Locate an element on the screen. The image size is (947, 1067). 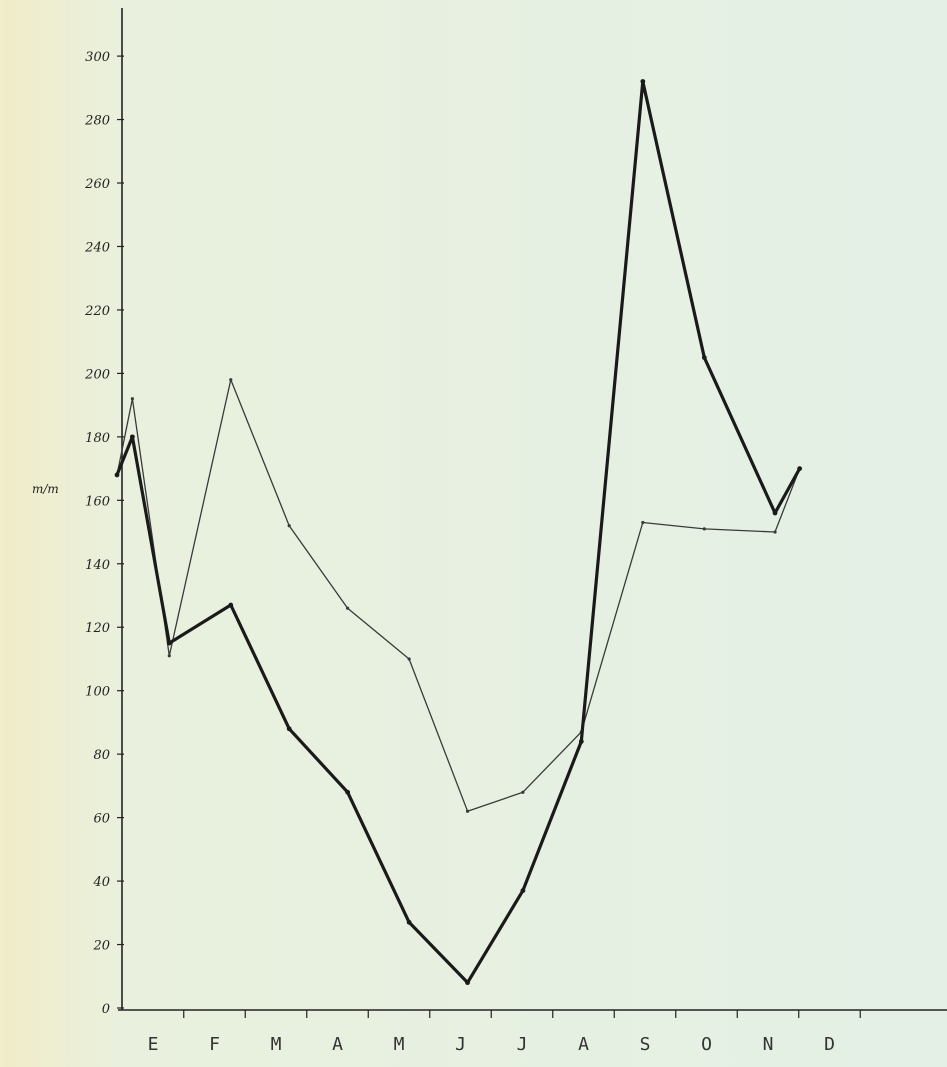
x-tick-label: S is located at coordinates (645, 1044).